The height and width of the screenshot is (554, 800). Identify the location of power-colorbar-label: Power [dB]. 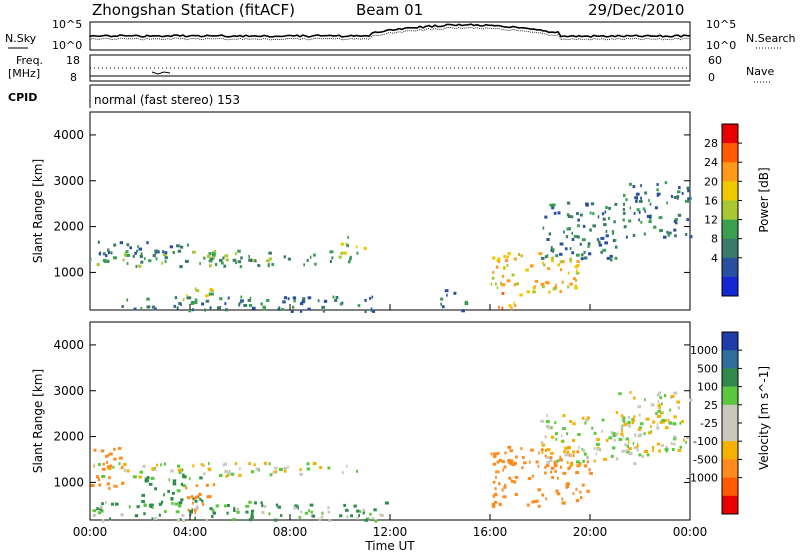
(764, 199).